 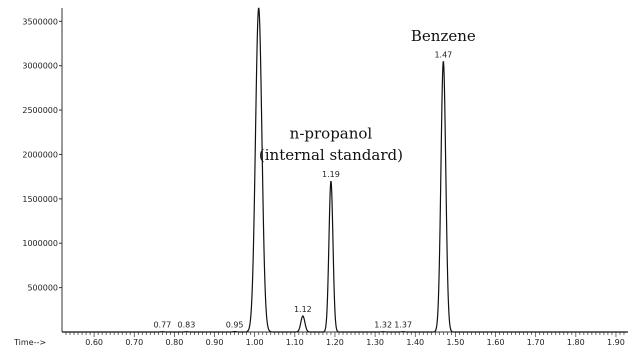 What do you see at coordinates (40, 199) in the screenshot?
I see `y-tick-label: 1500000` at bounding box center [40, 199].